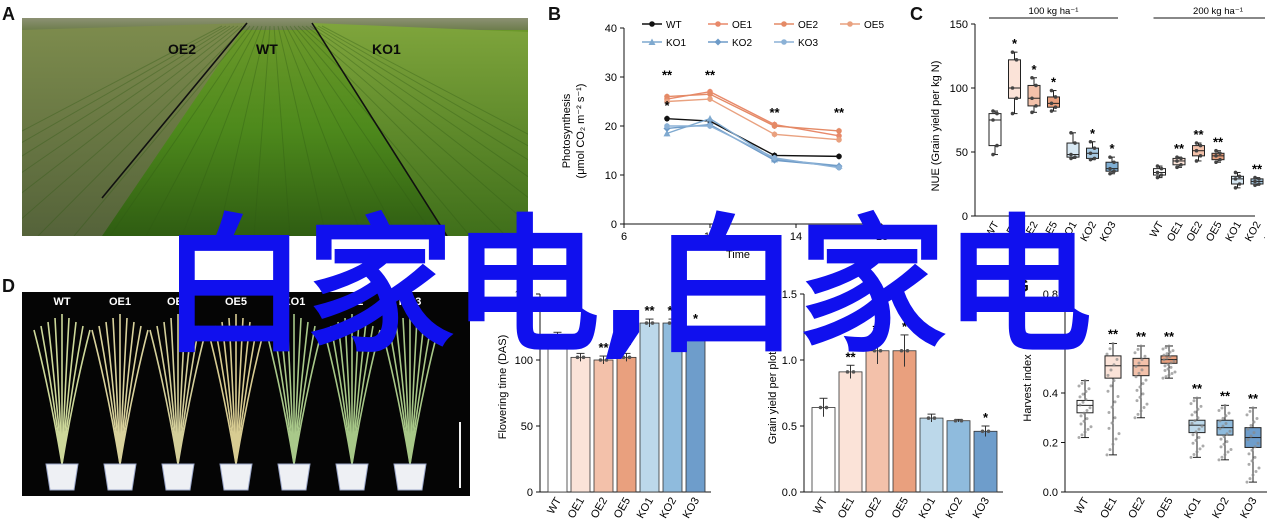  I want to click on panel-letter-b: B, so click(554, 14).